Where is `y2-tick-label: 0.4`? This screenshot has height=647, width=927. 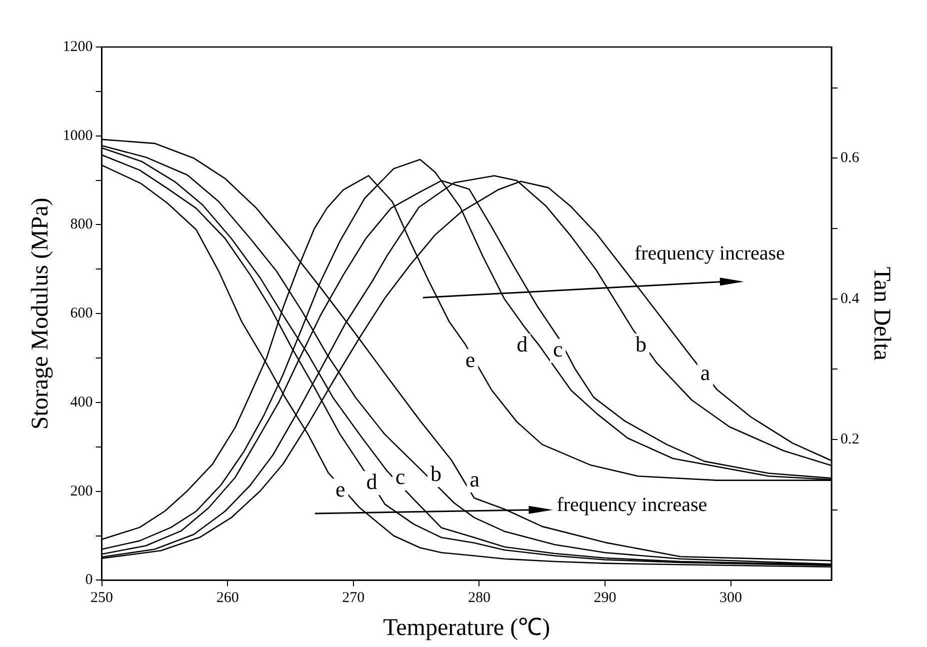 y2-tick-label: 0.4 is located at coordinates (850, 298).